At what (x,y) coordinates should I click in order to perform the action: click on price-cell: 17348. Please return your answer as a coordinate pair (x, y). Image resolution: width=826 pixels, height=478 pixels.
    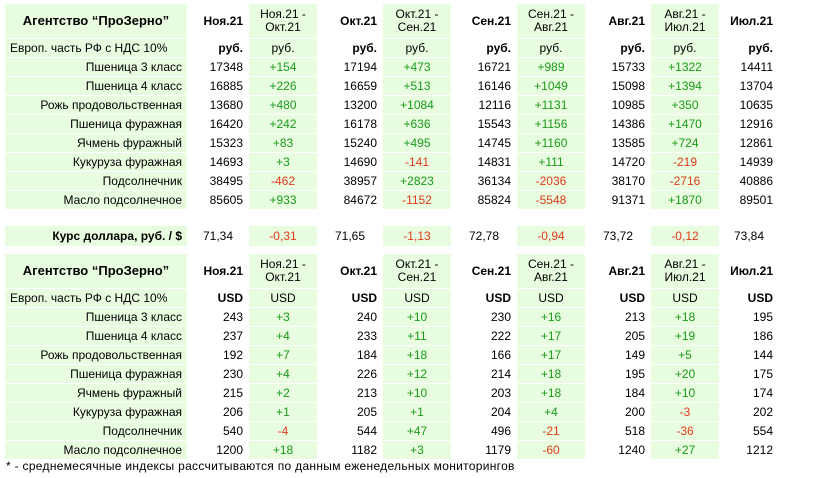
    Looking at the image, I should click on (226, 67).